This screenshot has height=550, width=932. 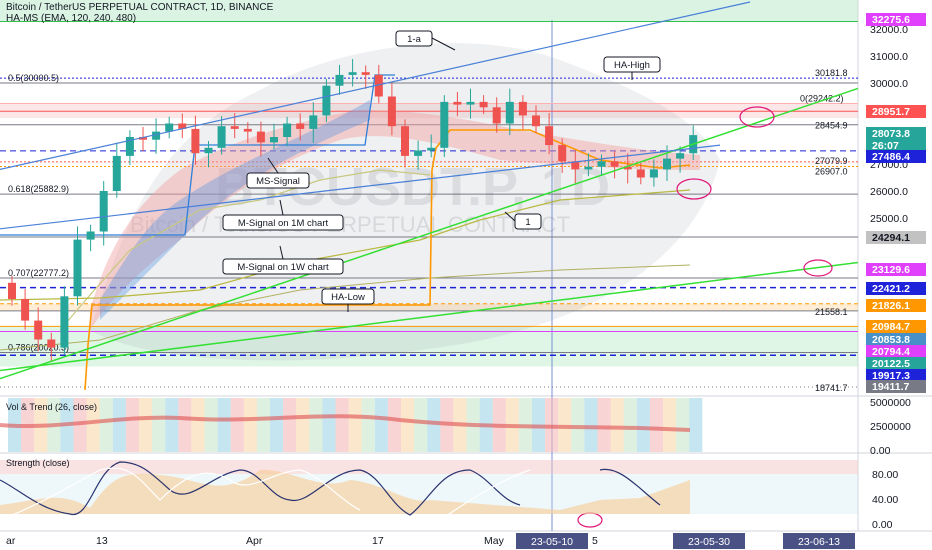 I want to click on callout-label: 1-a, so click(x=414, y=39).